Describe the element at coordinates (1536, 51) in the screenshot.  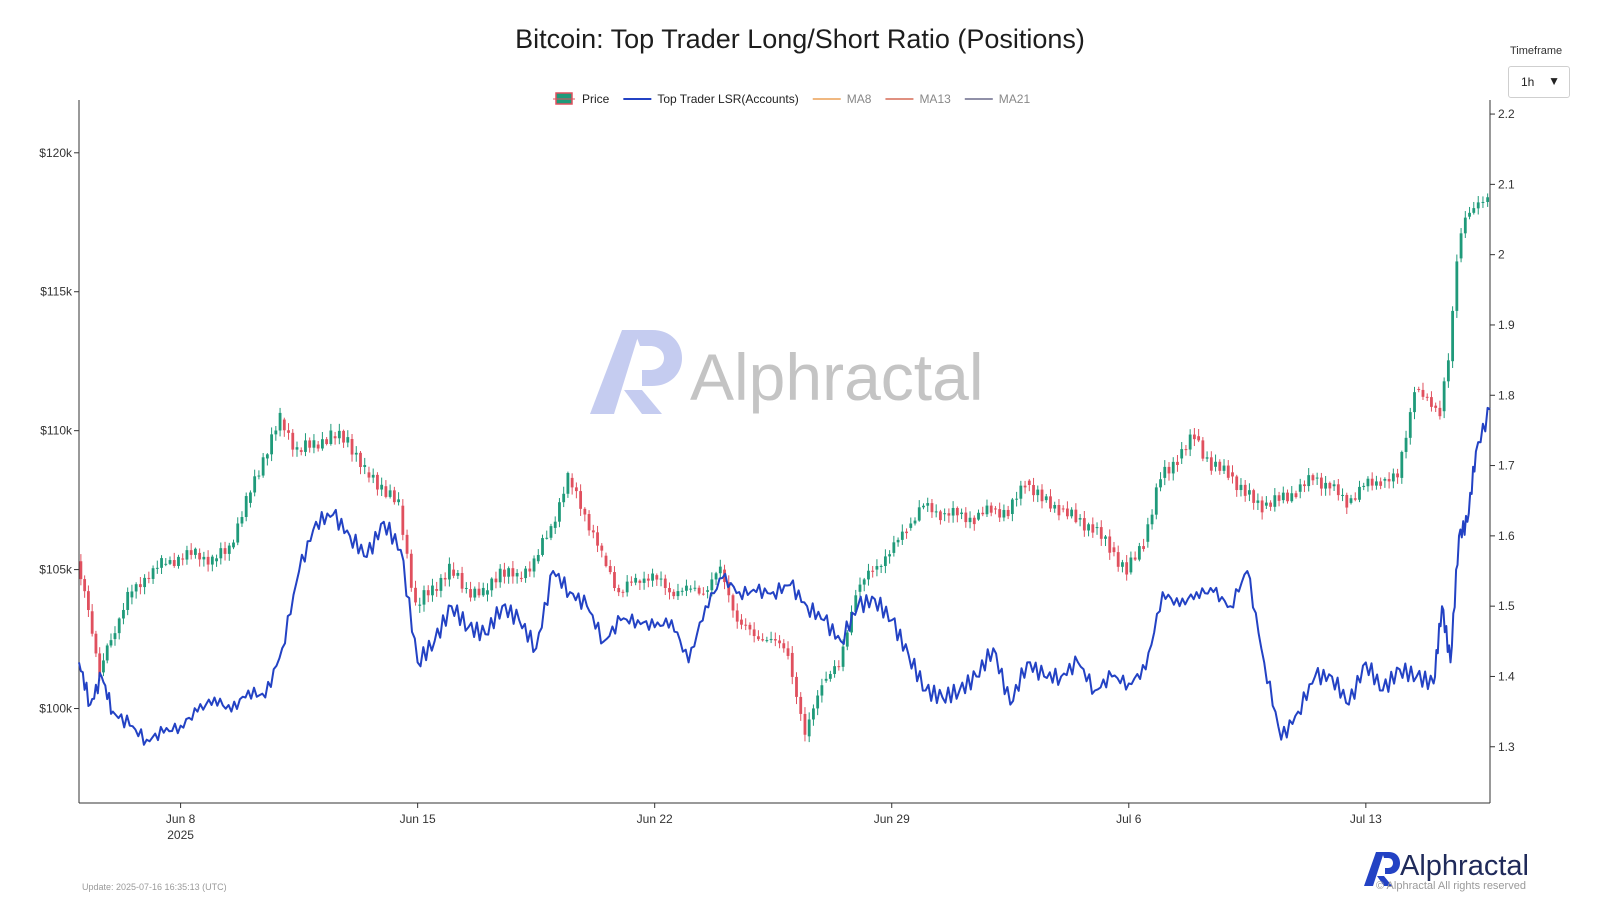
I see `timeframe-label: Timeframe` at that location.